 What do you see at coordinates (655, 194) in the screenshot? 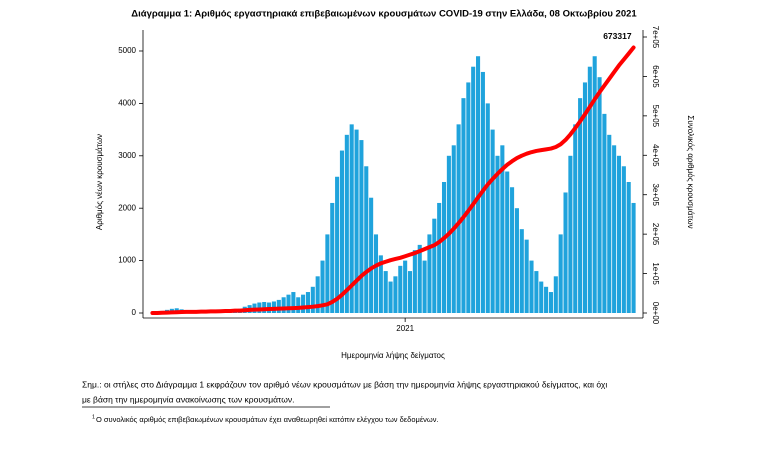
I see `y2-tick-label: 3e+05` at bounding box center [655, 194].